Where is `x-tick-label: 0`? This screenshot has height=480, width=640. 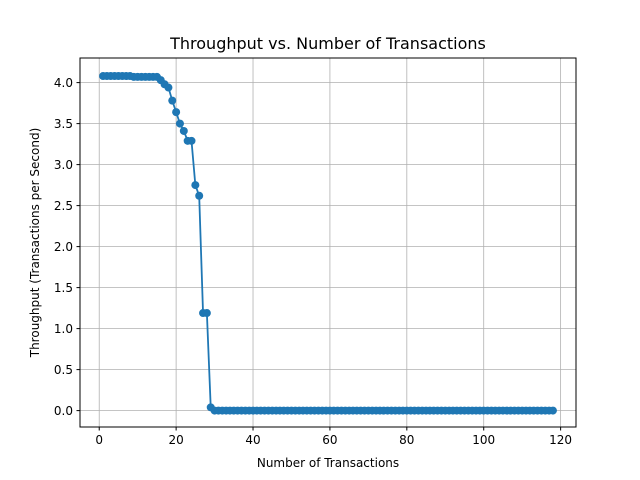 x-tick-label: 0 is located at coordinates (99, 440).